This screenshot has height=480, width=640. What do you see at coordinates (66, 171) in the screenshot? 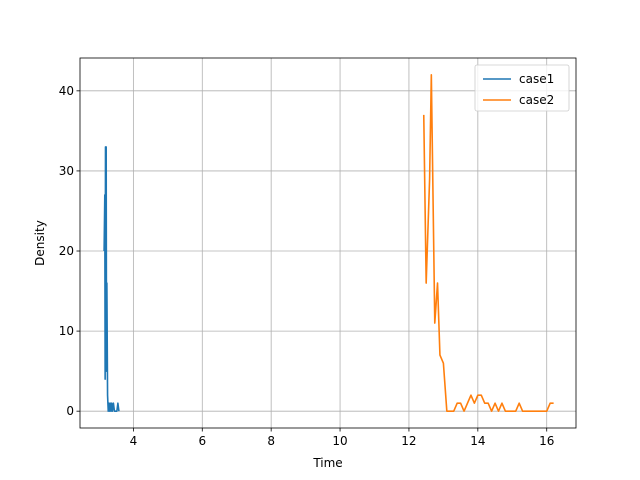
I see `y-tick-label: 30` at bounding box center [66, 171].